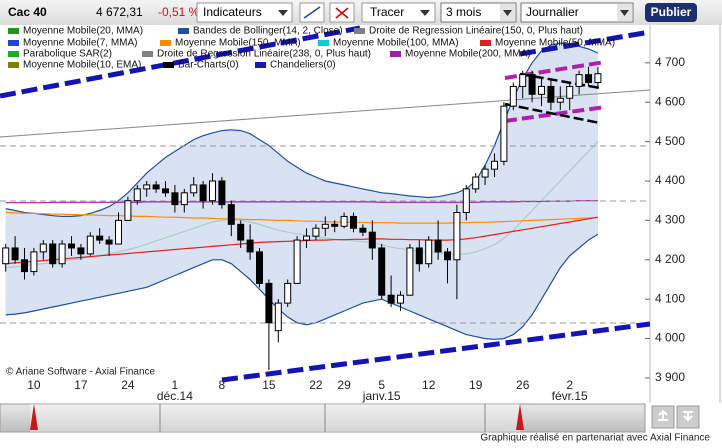 The width and height of the screenshot is (722, 448). What do you see at coordinates (175, 396) in the screenshot?
I see `month-label: déc.14` at bounding box center [175, 396].